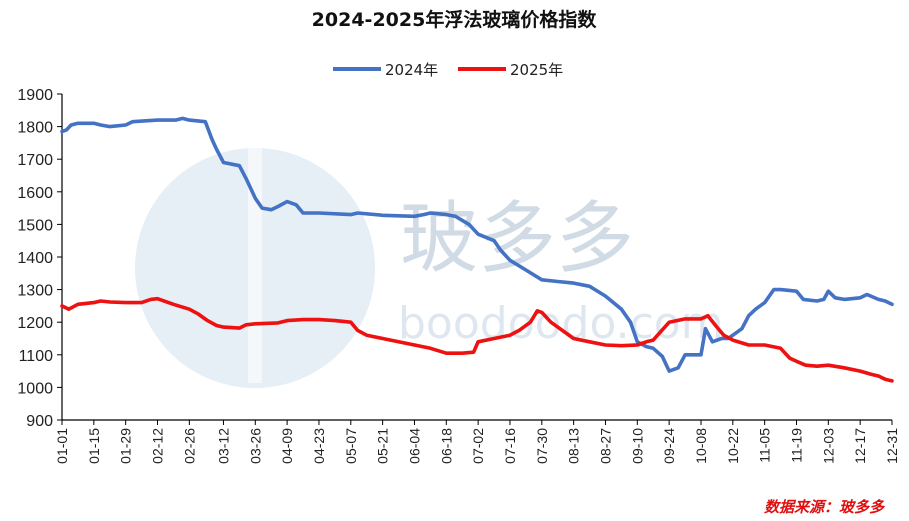  I want to click on x-tick-label: 12-03, so click(828, 446).